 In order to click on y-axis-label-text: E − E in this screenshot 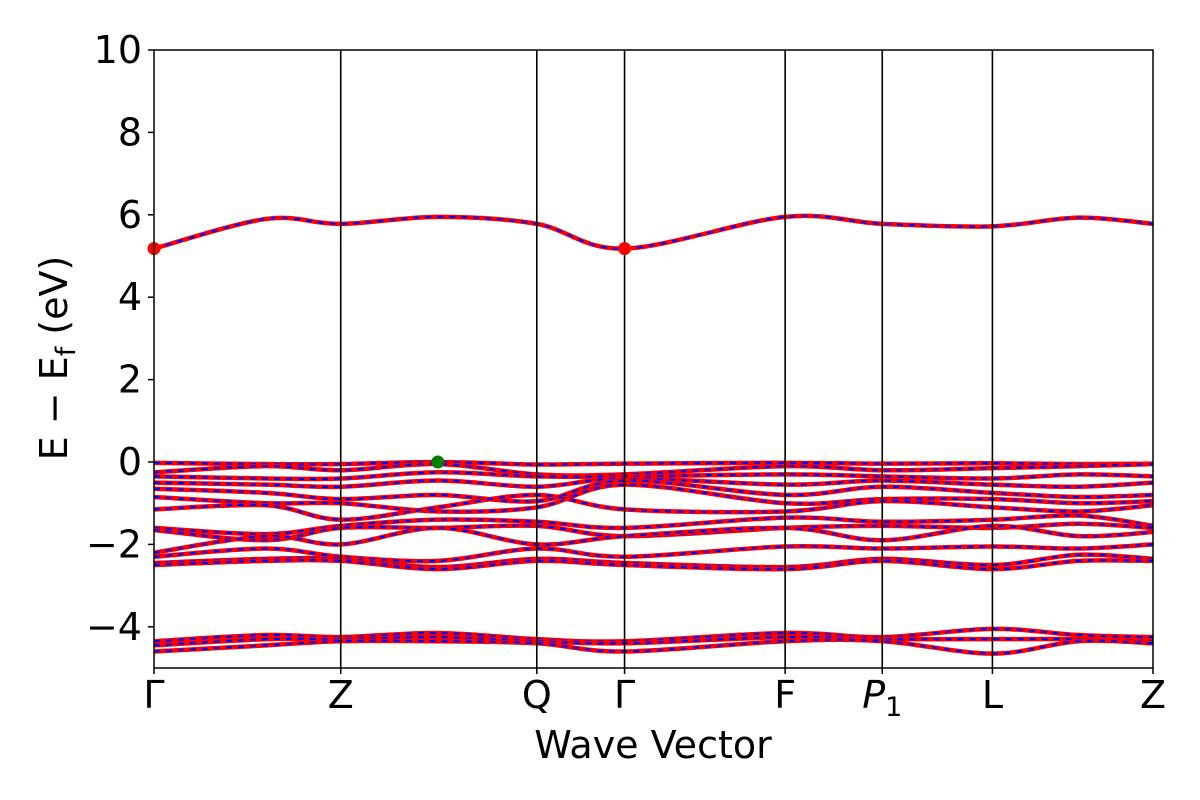, I will do `click(54, 408)`.